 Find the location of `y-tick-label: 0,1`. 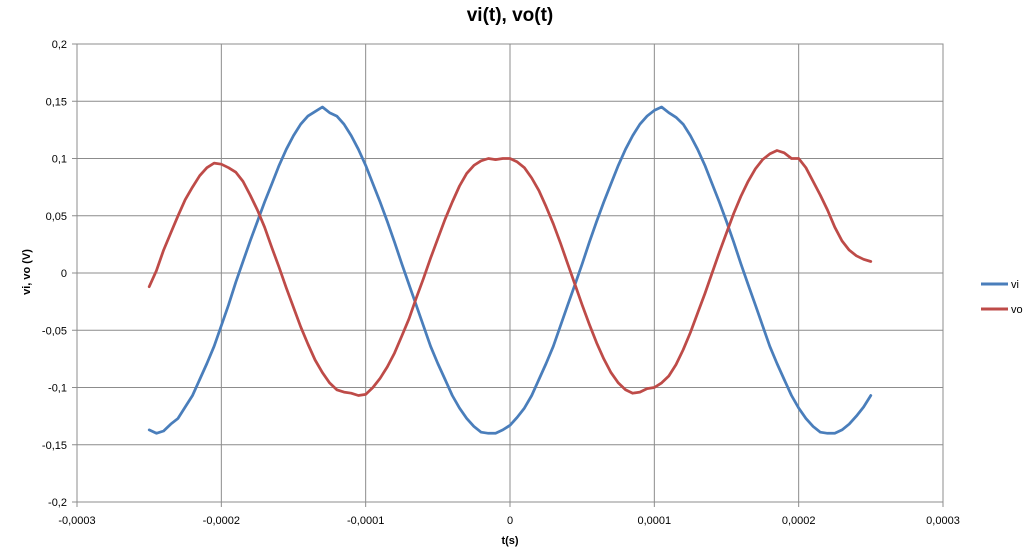

y-tick-label: 0,1 is located at coordinates (59, 160).